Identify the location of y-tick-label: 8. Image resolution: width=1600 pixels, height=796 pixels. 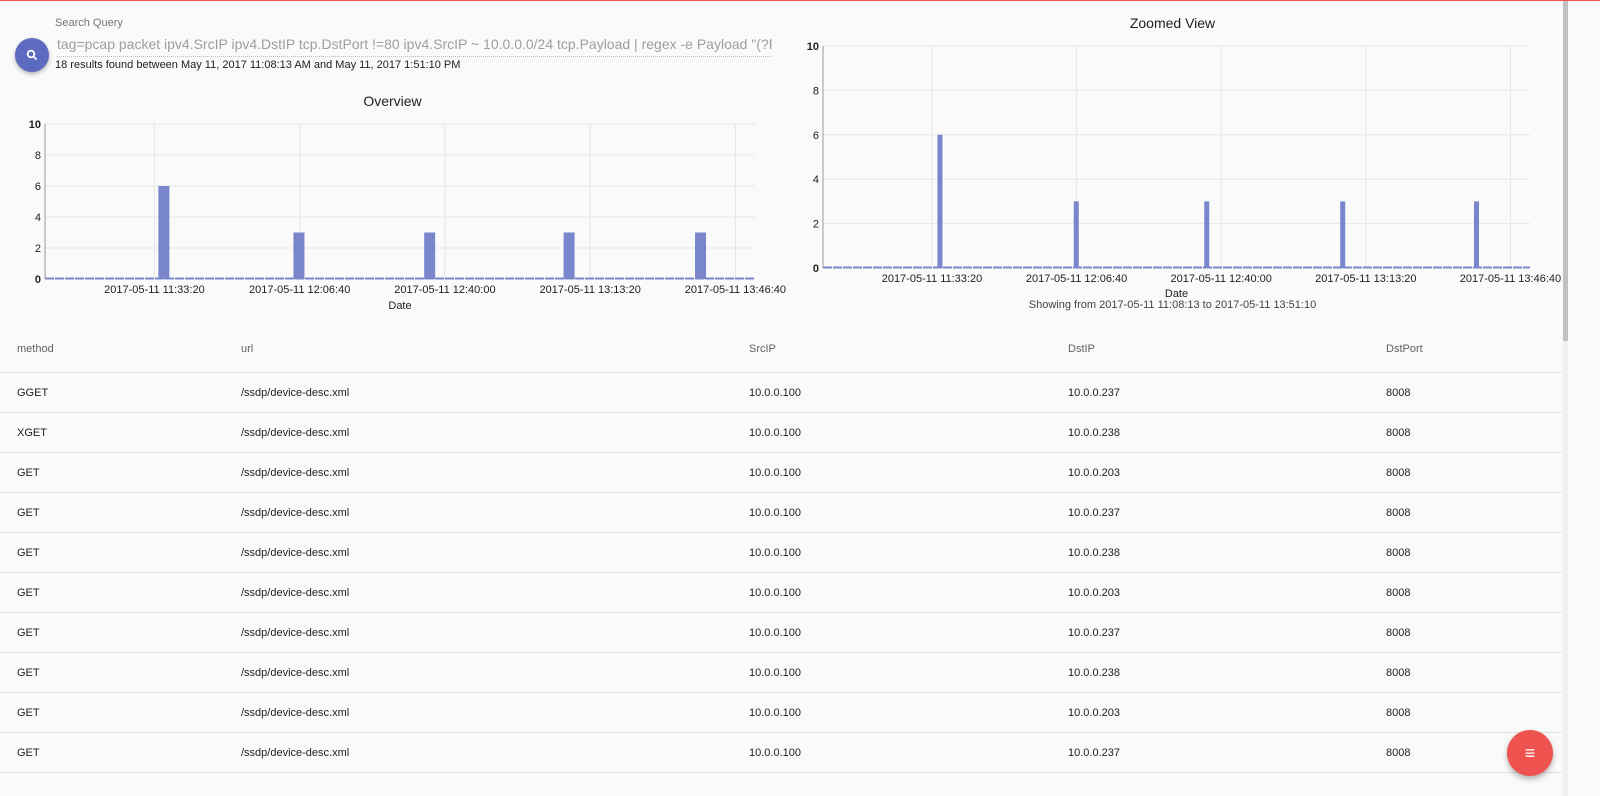
(816, 91).